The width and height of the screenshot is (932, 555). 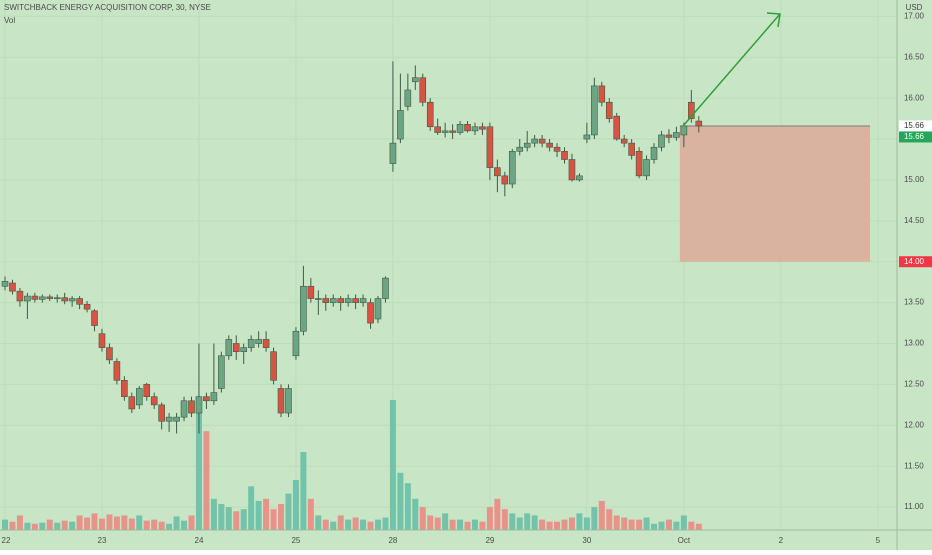 What do you see at coordinates (781, 540) in the screenshot?
I see `x-tick-label: 2` at bounding box center [781, 540].